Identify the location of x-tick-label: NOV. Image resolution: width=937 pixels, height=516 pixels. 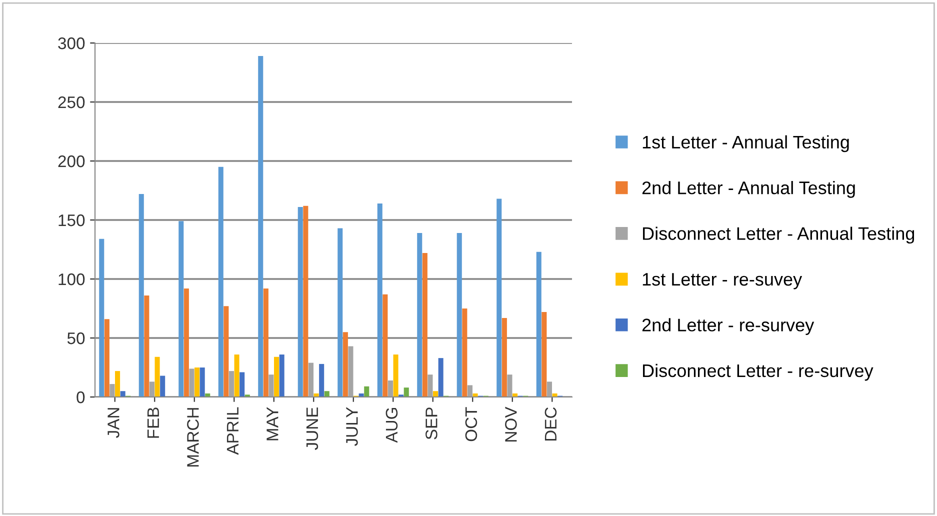
(511, 424).